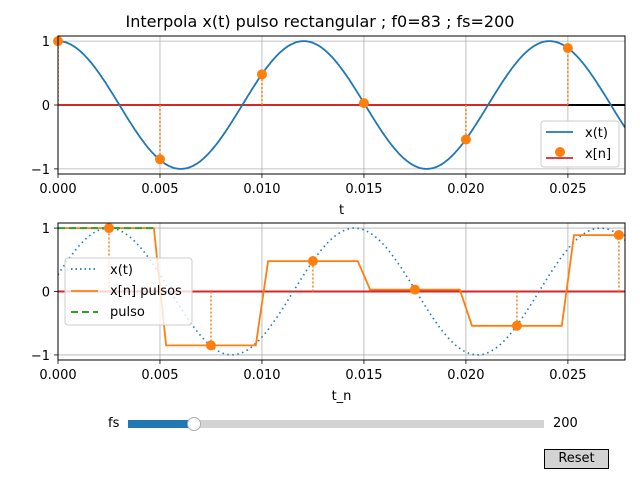 This screenshot has height=480, width=640. Describe the element at coordinates (194, 424) in the screenshot. I see `slider-handle` at that location.